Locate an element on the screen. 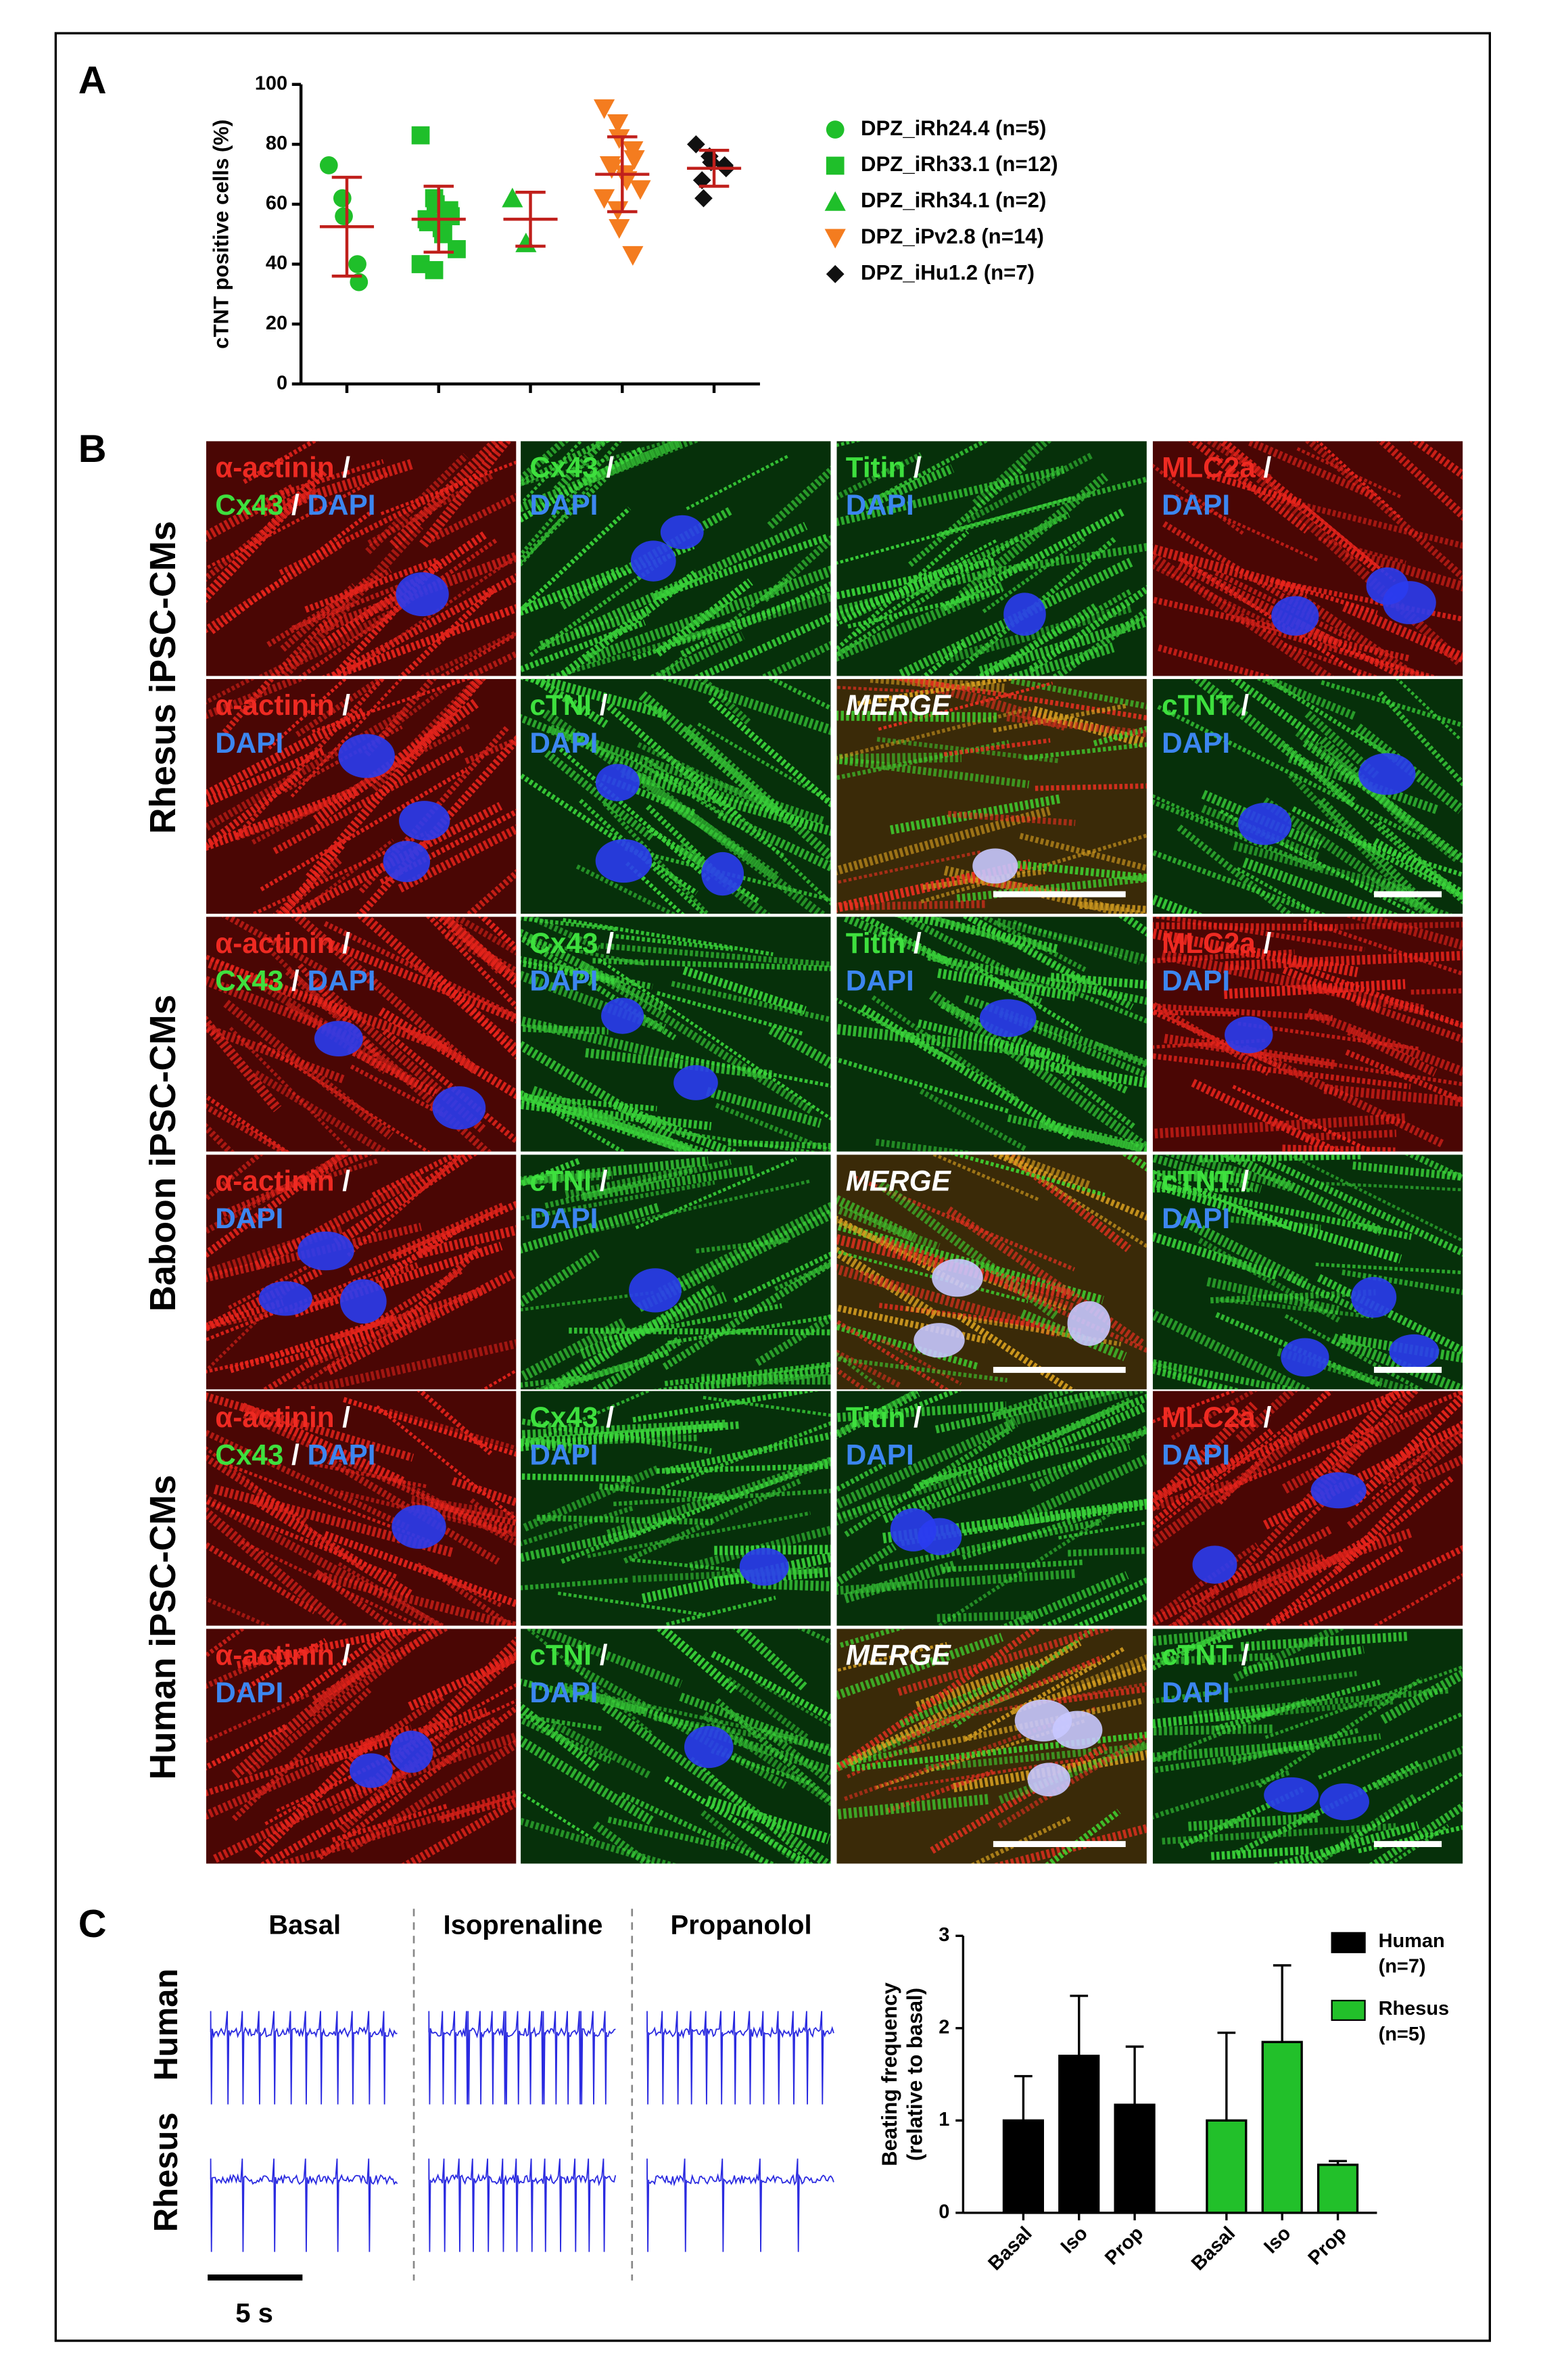 This screenshot has height=2380, width=1541. row-group-label: Baboon iPSC-CMs is located at coordinates (163, 1153).